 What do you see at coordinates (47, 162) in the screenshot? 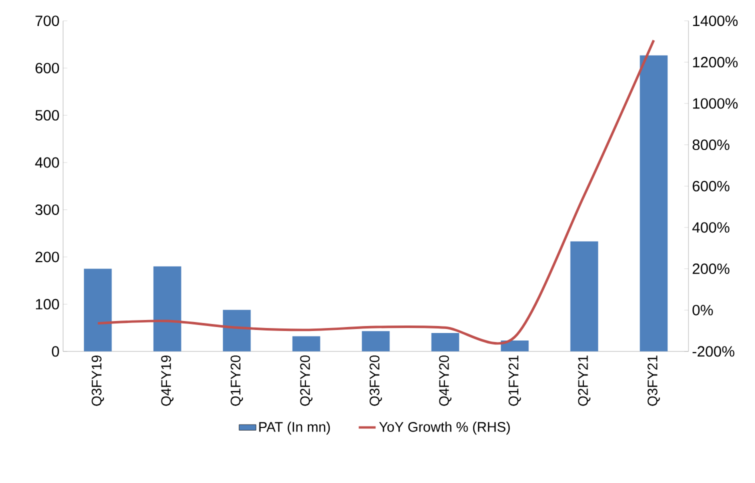
I see `y-tick-label: 400` at bounding box center [47, 162].